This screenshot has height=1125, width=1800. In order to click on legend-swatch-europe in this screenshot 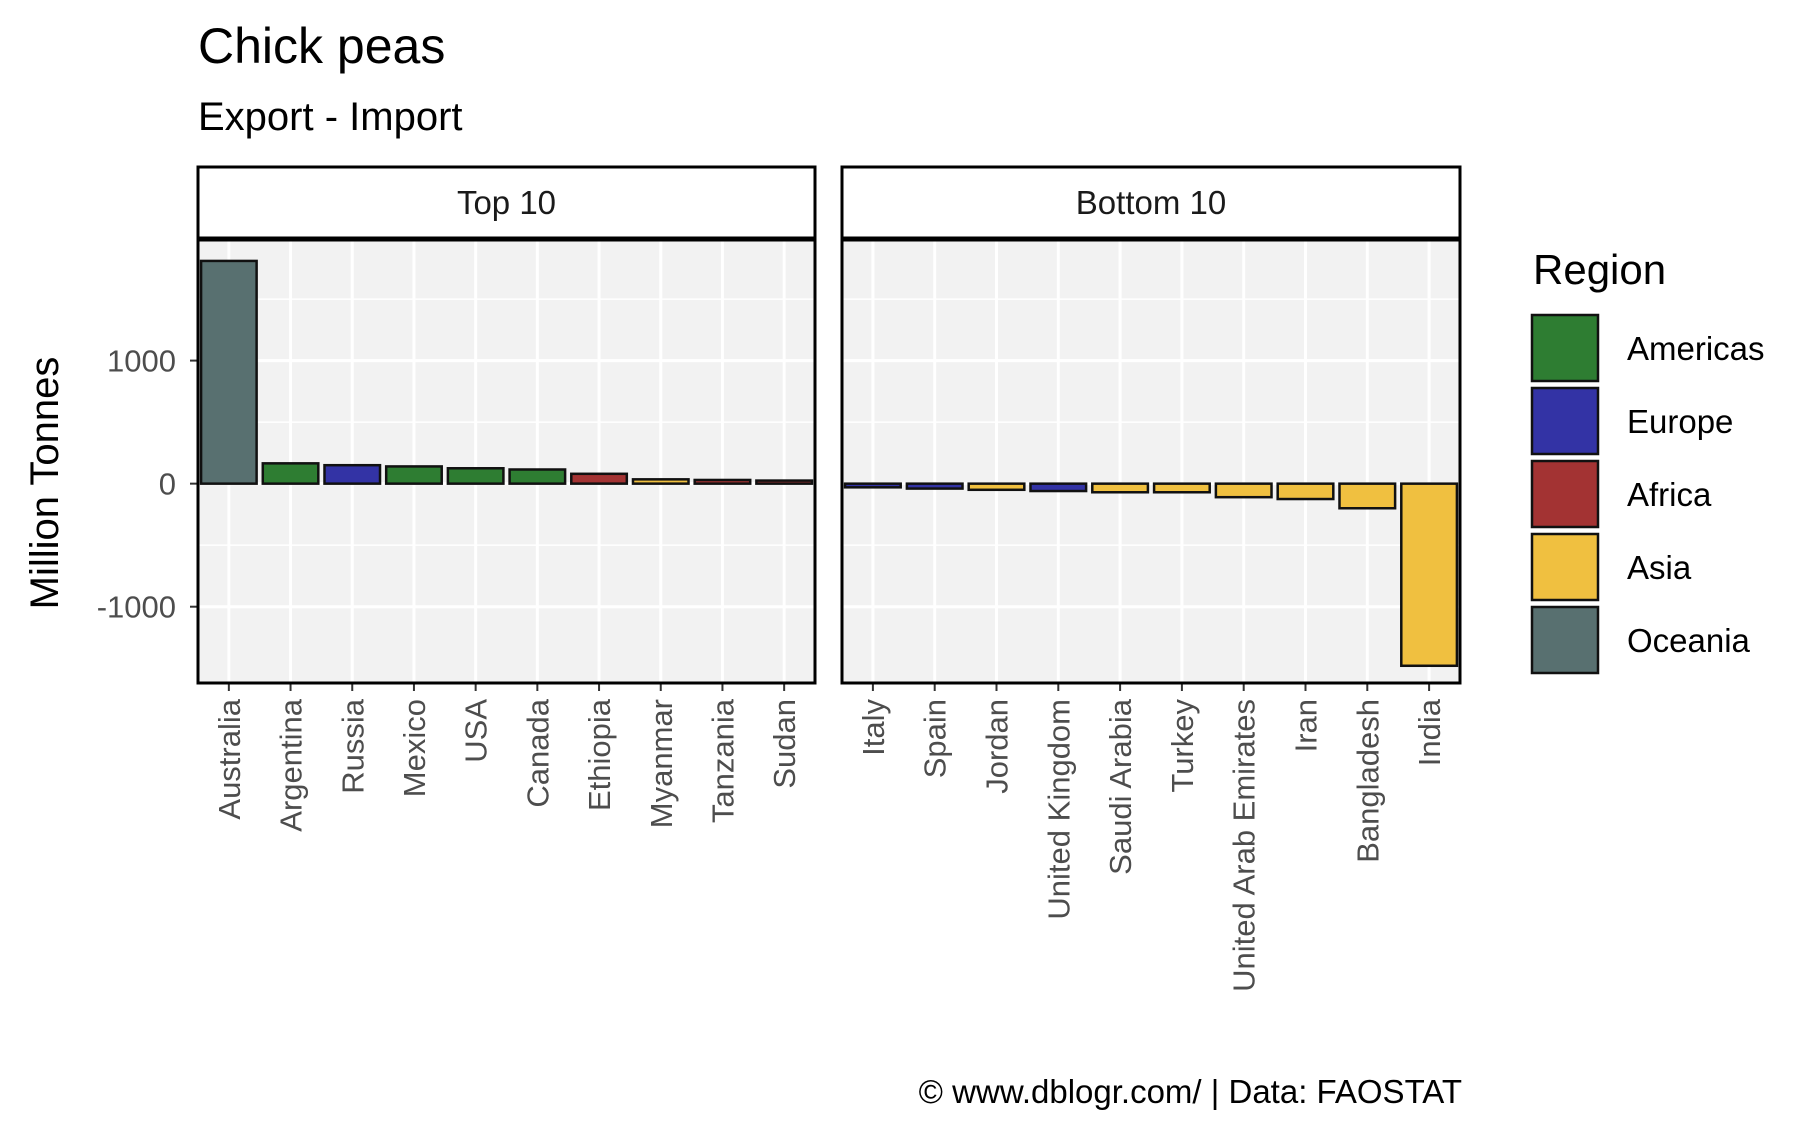, I will do `click(1565, 421)`.